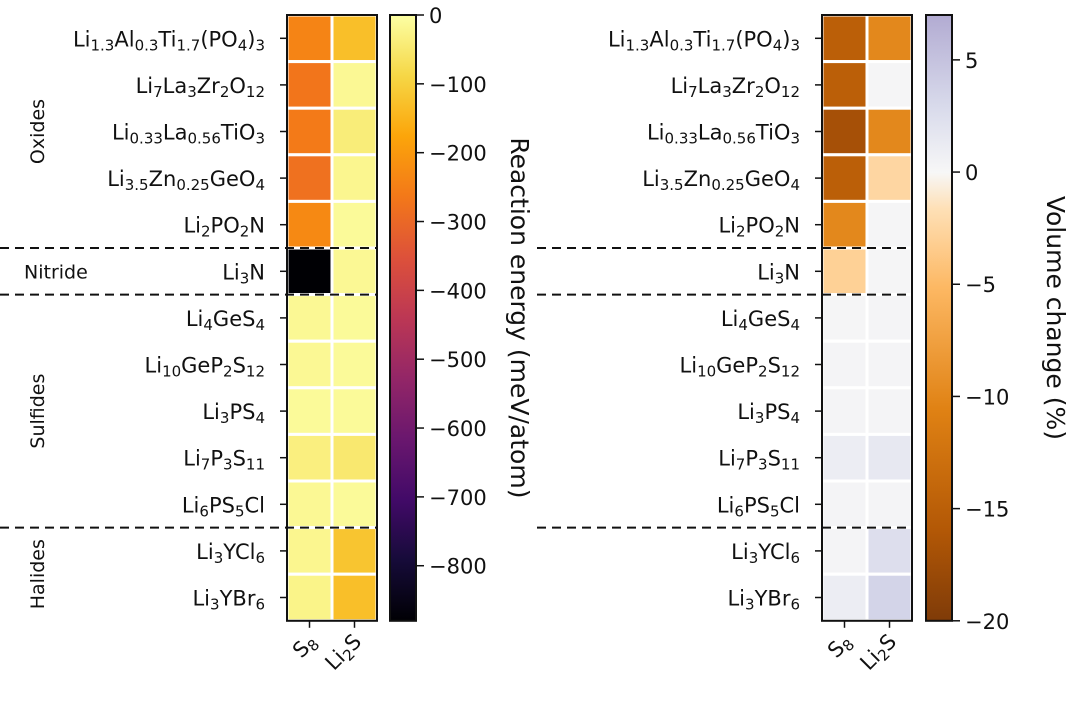 The height and width of the screenshot is (713, 1080). Describe the element at coordinates (763, 600) in the screenshot. I see `row-label: Li3YBr6` at that location.